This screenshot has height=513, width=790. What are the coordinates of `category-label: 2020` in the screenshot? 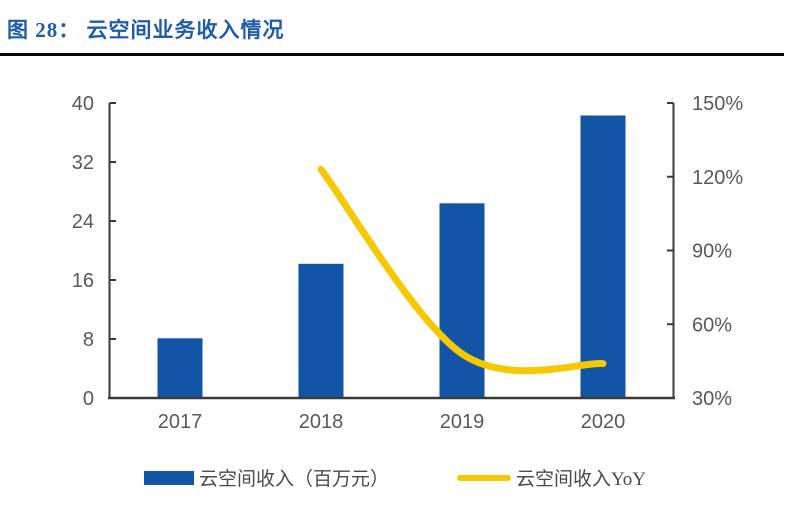 It's located at (603, 422).